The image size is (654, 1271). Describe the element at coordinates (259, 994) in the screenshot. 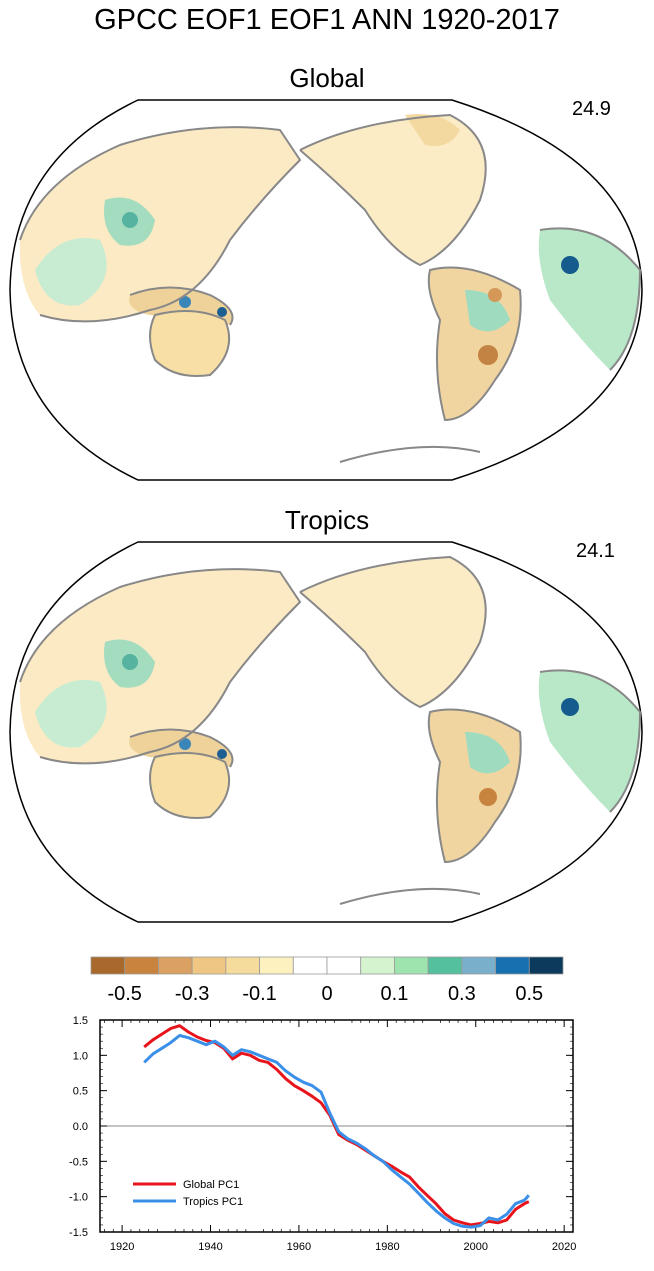

I see `colorbar-label: -0.1` at that location.